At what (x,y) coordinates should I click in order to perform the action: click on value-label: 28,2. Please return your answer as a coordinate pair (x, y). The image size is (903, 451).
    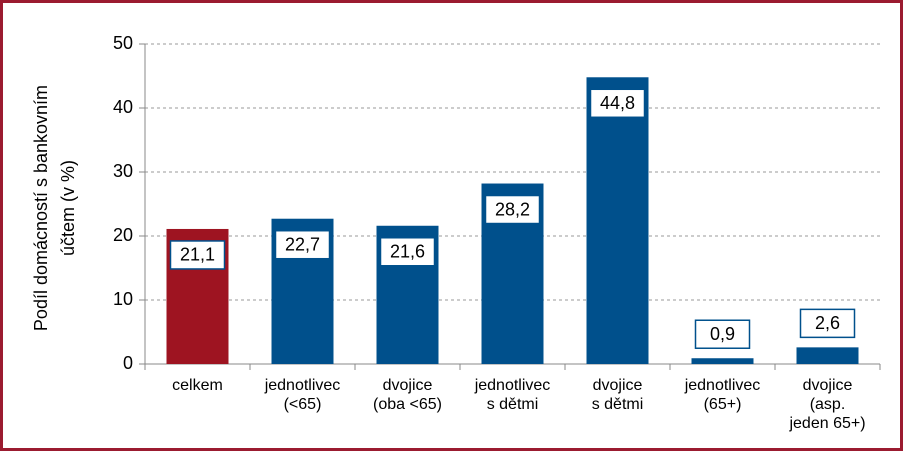
    Looking at the image, I should click on (512, 209).